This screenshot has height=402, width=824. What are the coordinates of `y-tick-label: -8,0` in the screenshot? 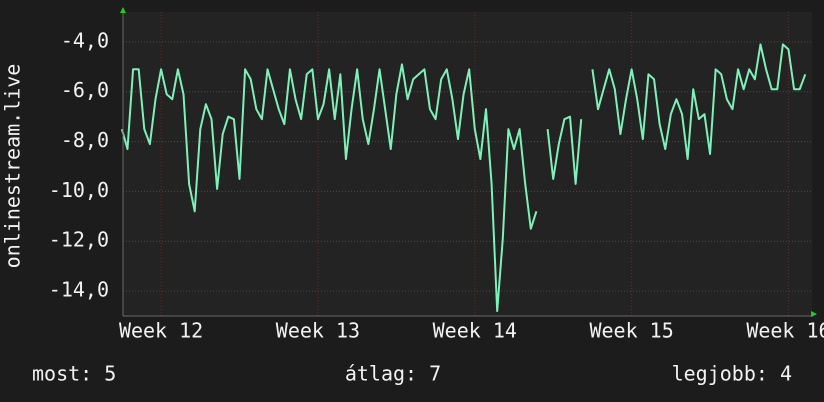 It's located at (85, 140).